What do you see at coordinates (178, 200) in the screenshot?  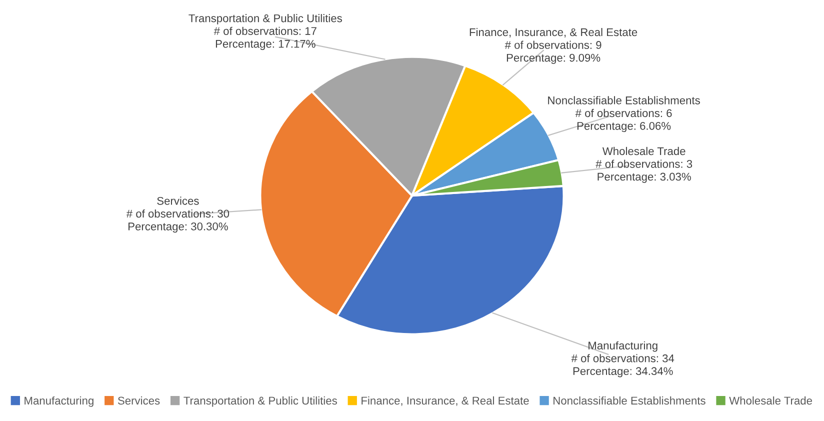 I see `slice-label: Services` at bounding box center [178, 200].